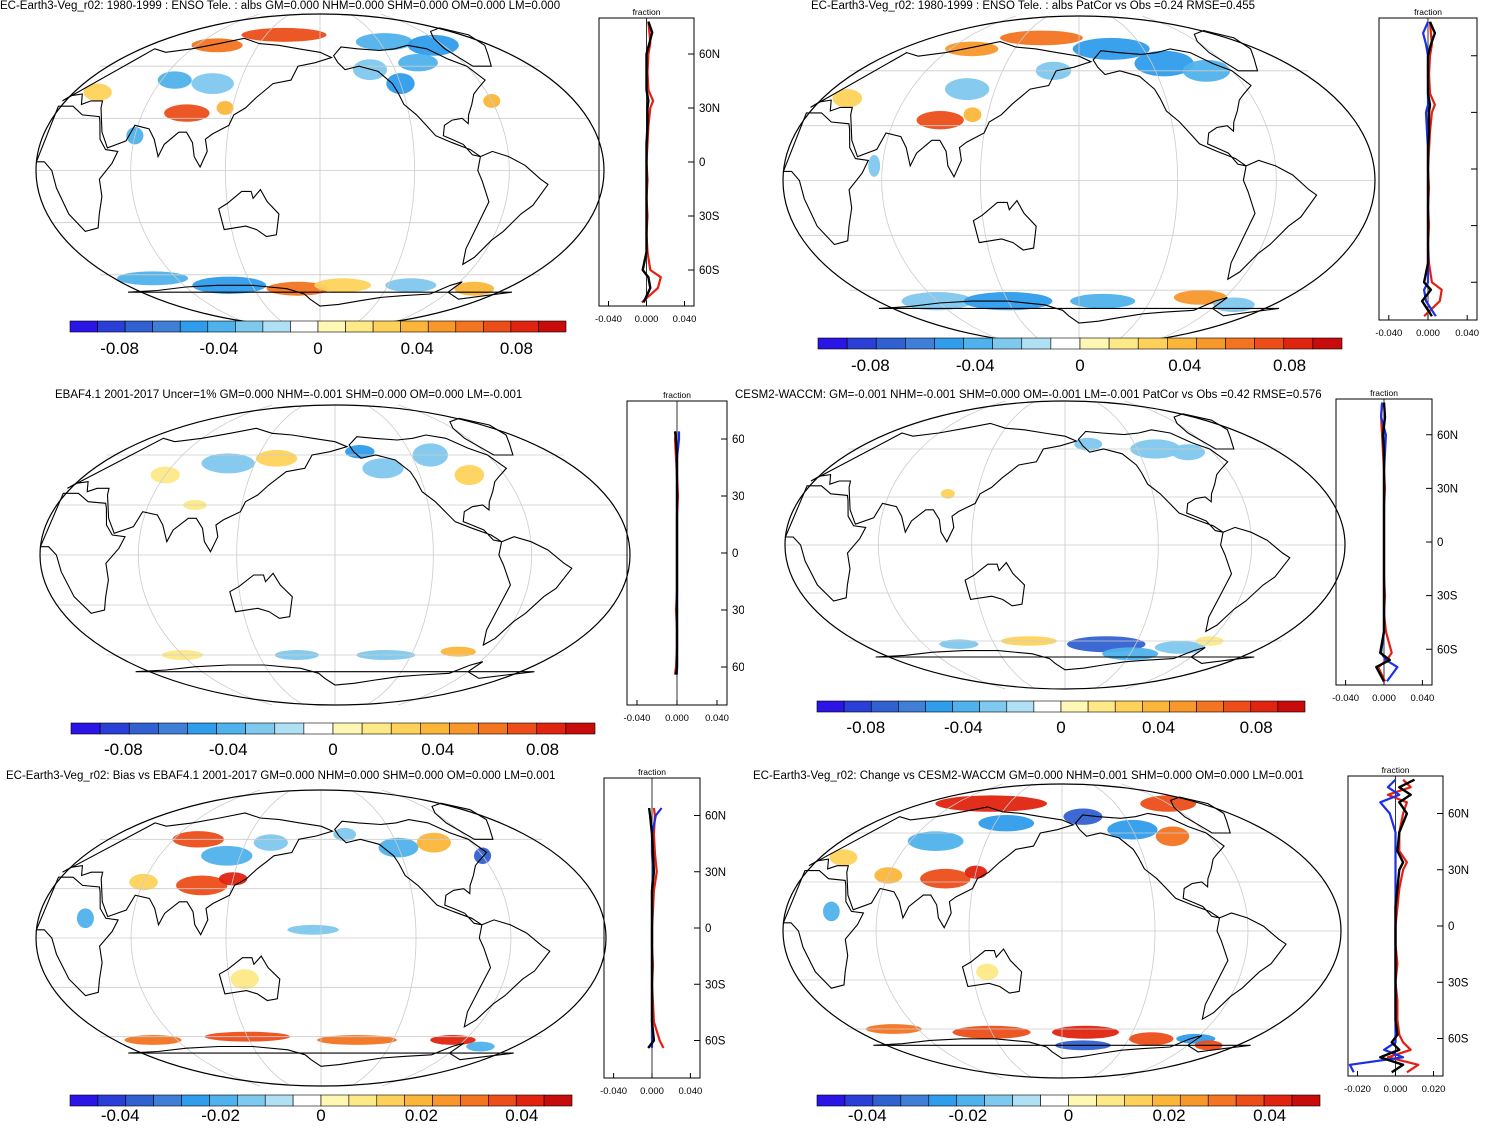 Image resolution: width=1489 pixels, height=1132 pixels. Describe the element at coordinates (657, 166) in the screenshot. I see `zonal-mean-plot: fraction 60N 30N 0 30S 60S -0.040 0.000 0.040` at that location.